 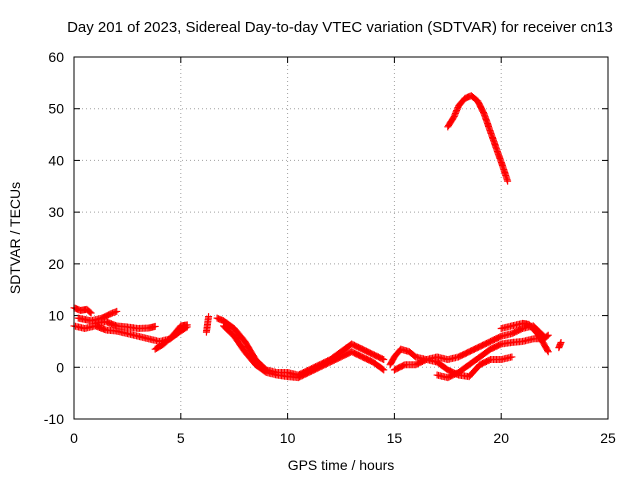 What do you see at coordinates (54, 419) in the screenshot?
I see `y-tick-label: -10` at bounding box center [54, 419].